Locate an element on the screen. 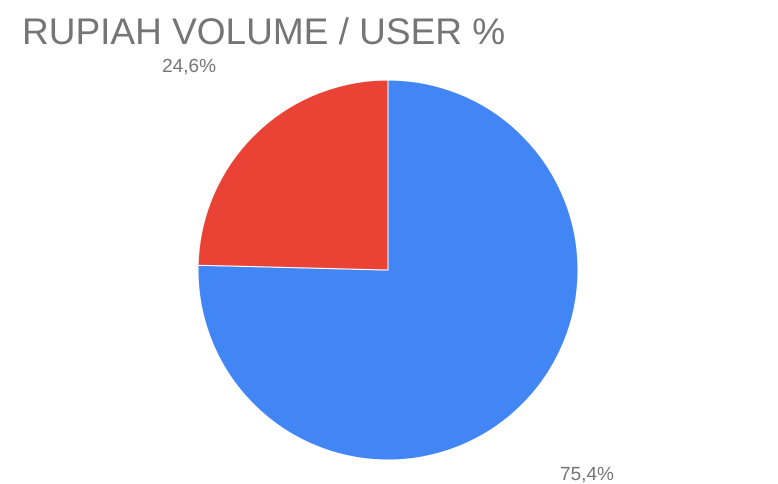 Image resolution: width=778 pixels, height=484 pixels. data-label: 24,6% is located at coordinates (189, 66).